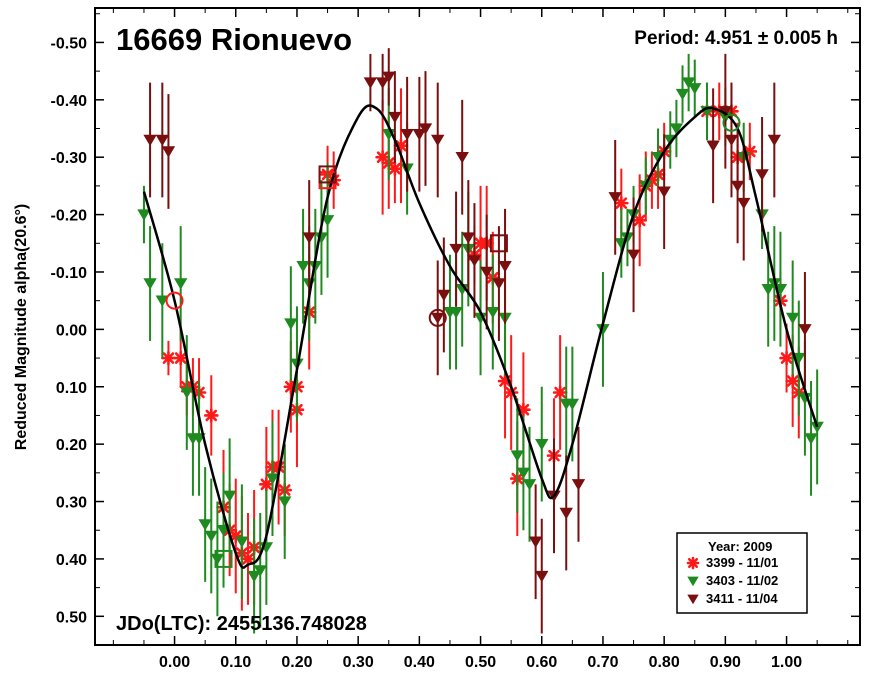 Image resolution: width=874 pixels, height=678 pixels. Describe the element at coordinates (69, 216) in the screenshot. I see `y-tick-label: -0.20` at that location.